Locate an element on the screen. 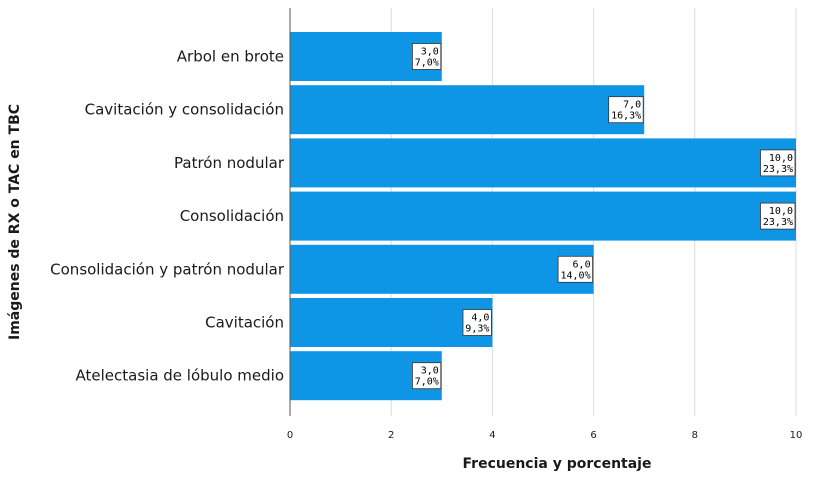  y-axis-title: Imágenes de RX o TAC en TBC is located at coordinates (15, 222).